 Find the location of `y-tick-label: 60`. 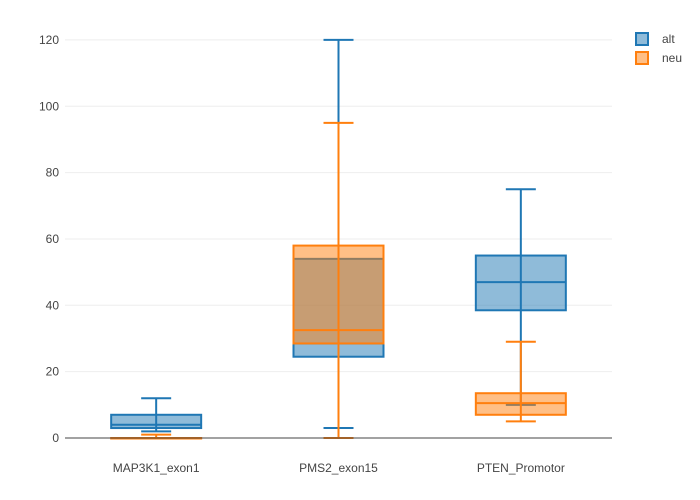

y-tick-label: 60 is located at coordinates (53, 239).